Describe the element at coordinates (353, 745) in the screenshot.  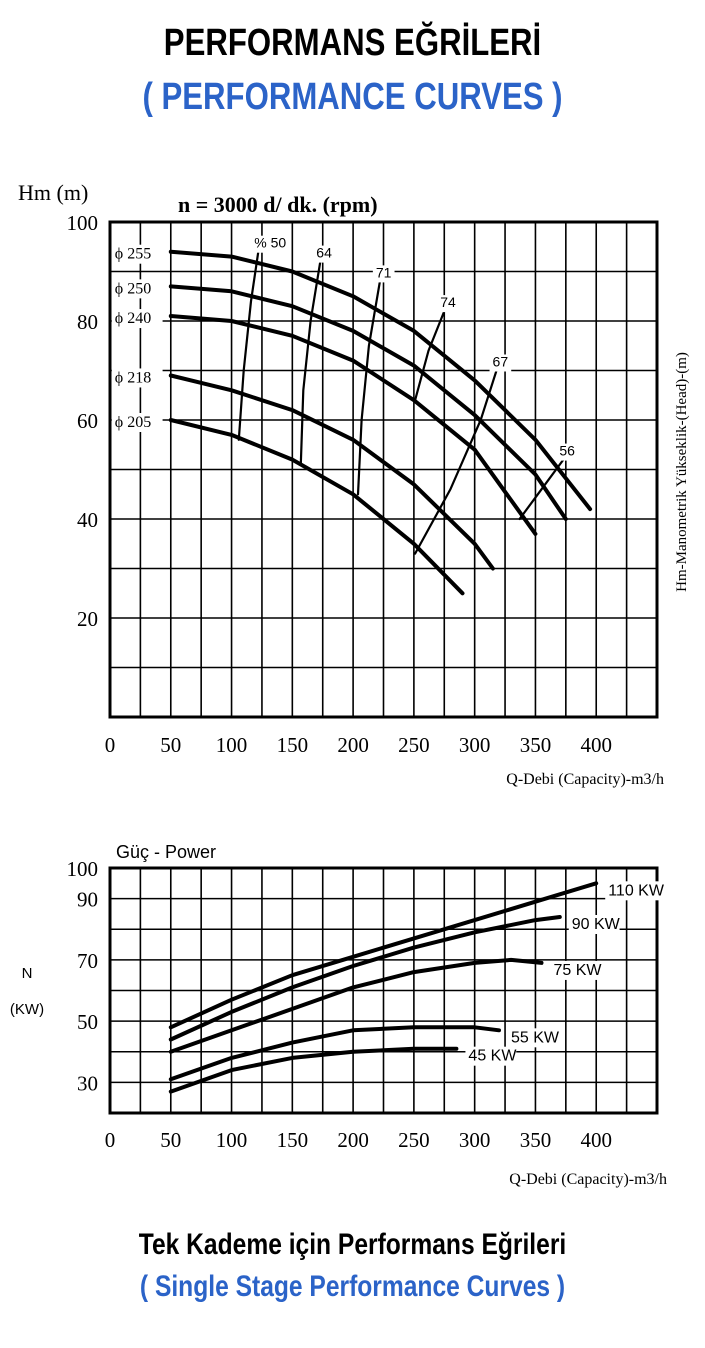
I see `head-x-tick-label: 200` at that location.